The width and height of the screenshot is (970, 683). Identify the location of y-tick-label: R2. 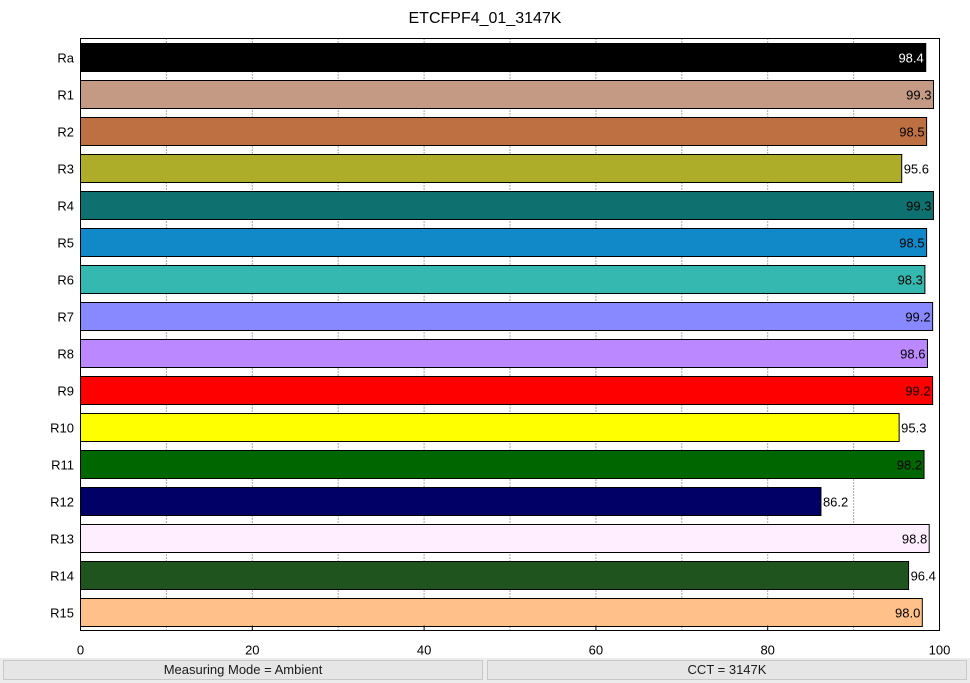
(65, 132).